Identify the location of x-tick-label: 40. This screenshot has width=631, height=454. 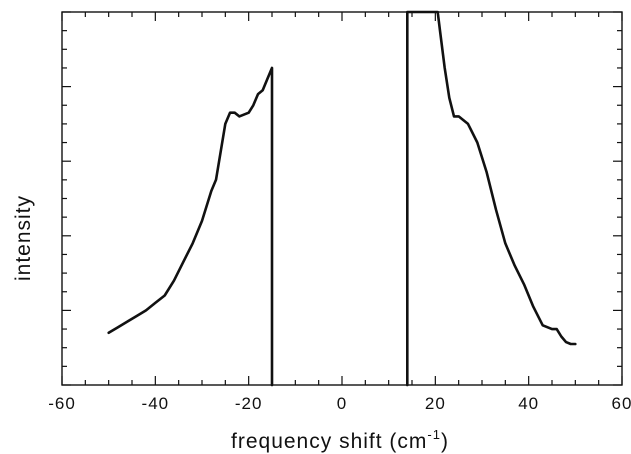
(528, 403).